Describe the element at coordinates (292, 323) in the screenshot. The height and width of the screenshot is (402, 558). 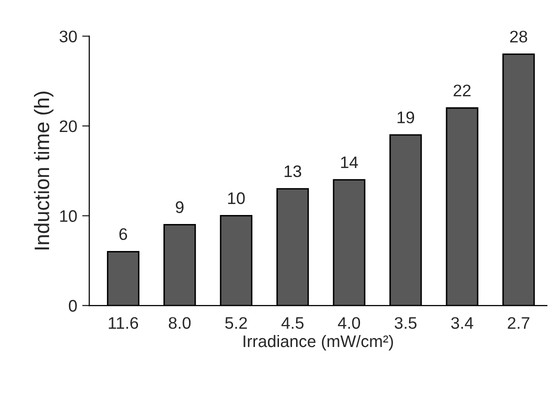
I see `x-tick-label: 4.5` at that location.